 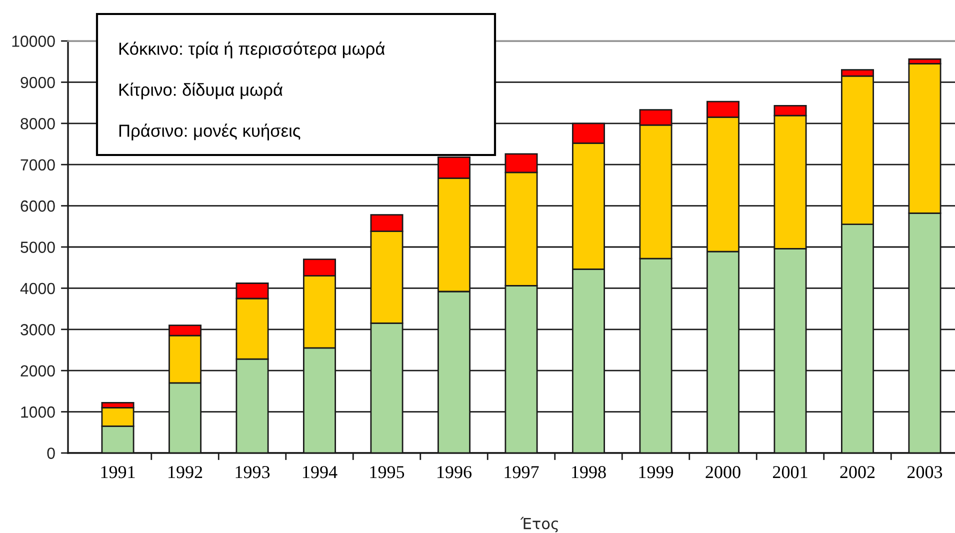 I want to click on y-tick-label: 6000, so click(x=37, y=206).